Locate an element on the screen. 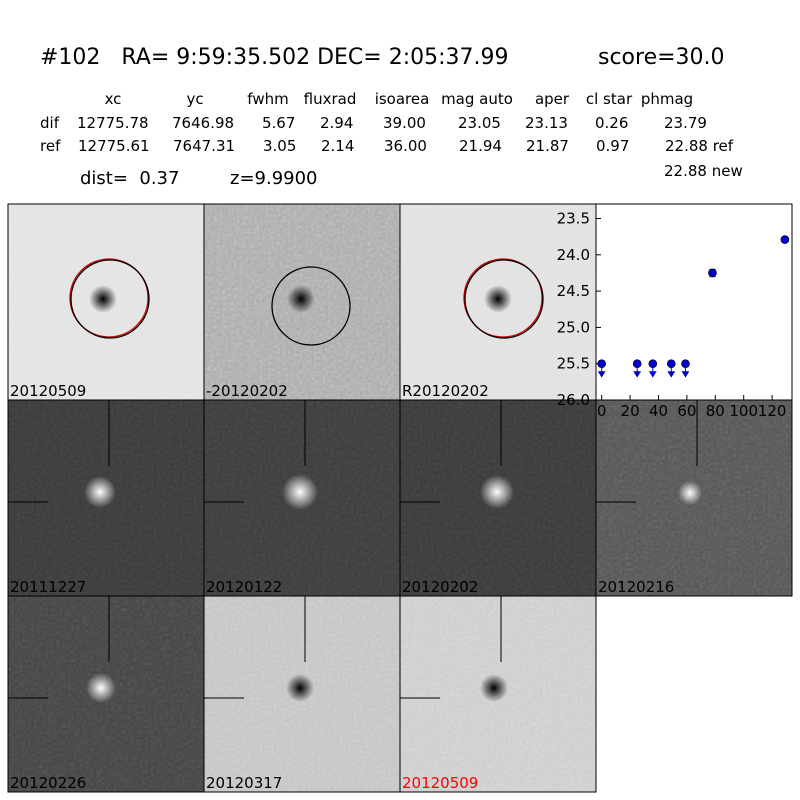 This screenshot has height=800, width=800. x-tick-label: 0 is located at coordinates (602, 411).